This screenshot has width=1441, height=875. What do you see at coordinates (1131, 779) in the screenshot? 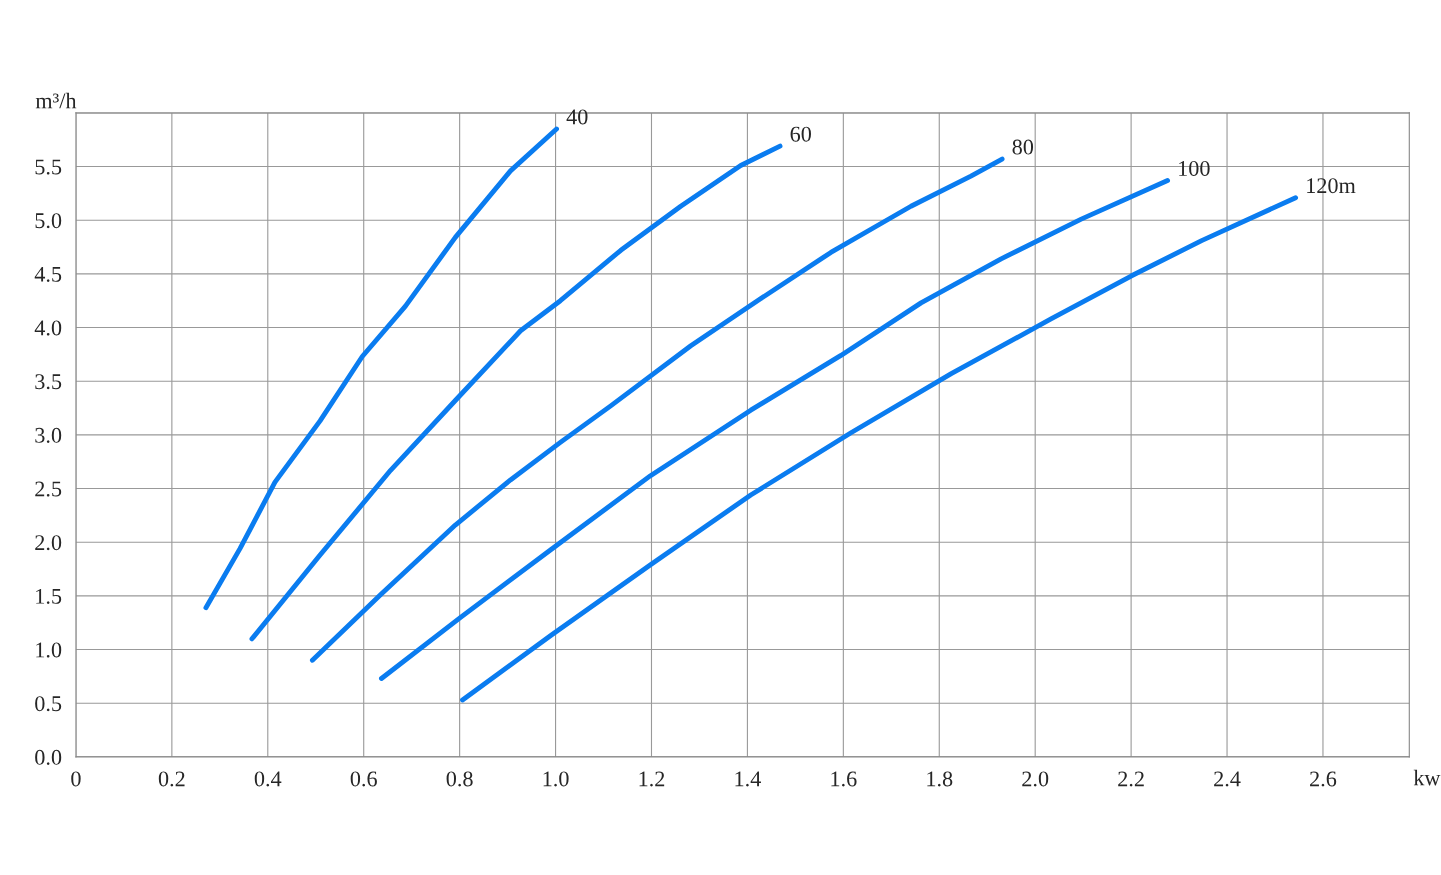
I see `x-tick-label: 2.2` at bounding box center [1131, 779].